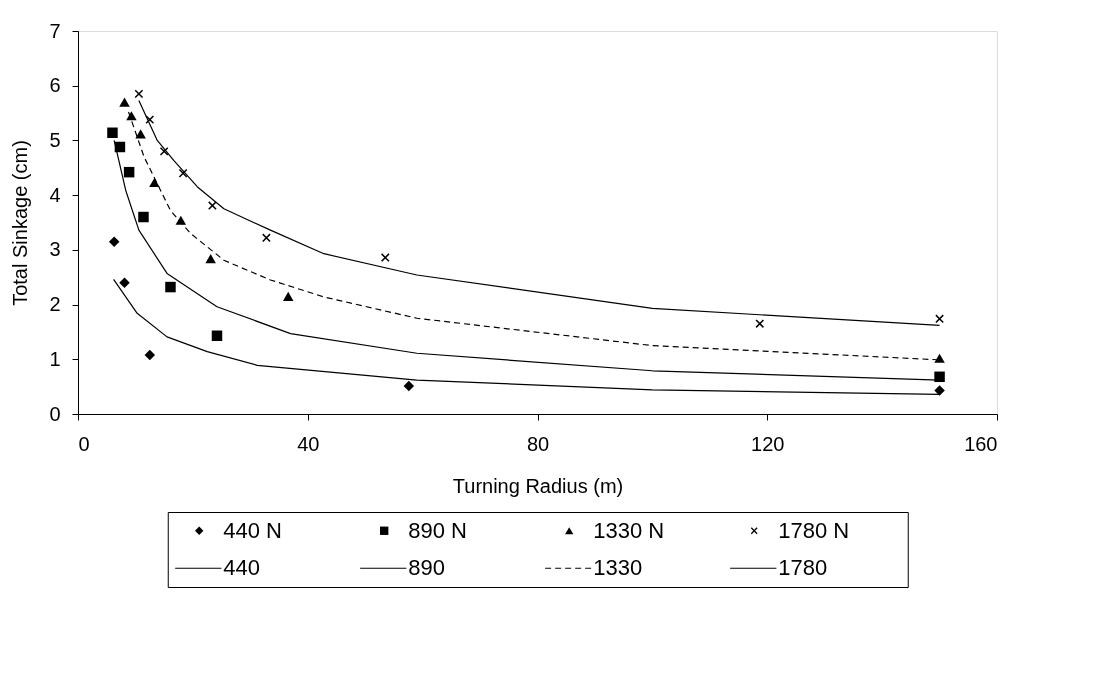  Describe the element at coordinates (55, 85) in the screenshot. I see `y-tick-label: 6` at that location.